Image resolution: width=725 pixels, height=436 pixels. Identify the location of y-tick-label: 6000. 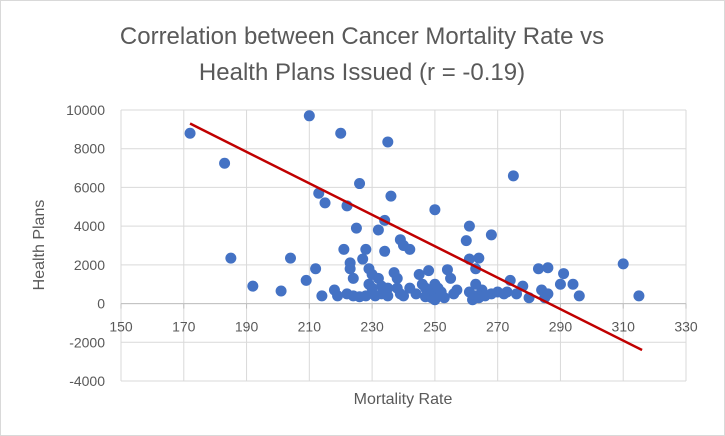
(89, 187).